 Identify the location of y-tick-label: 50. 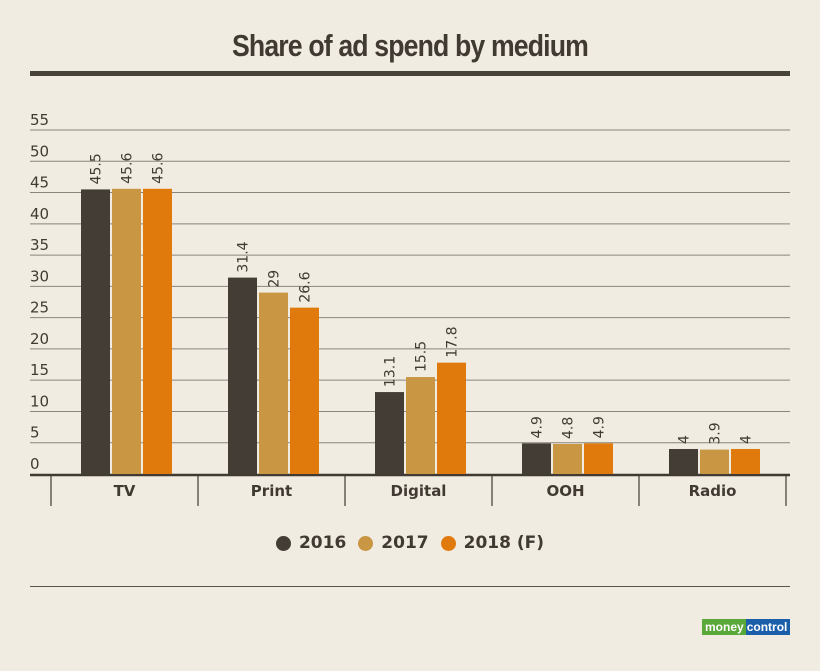
(39, 151).